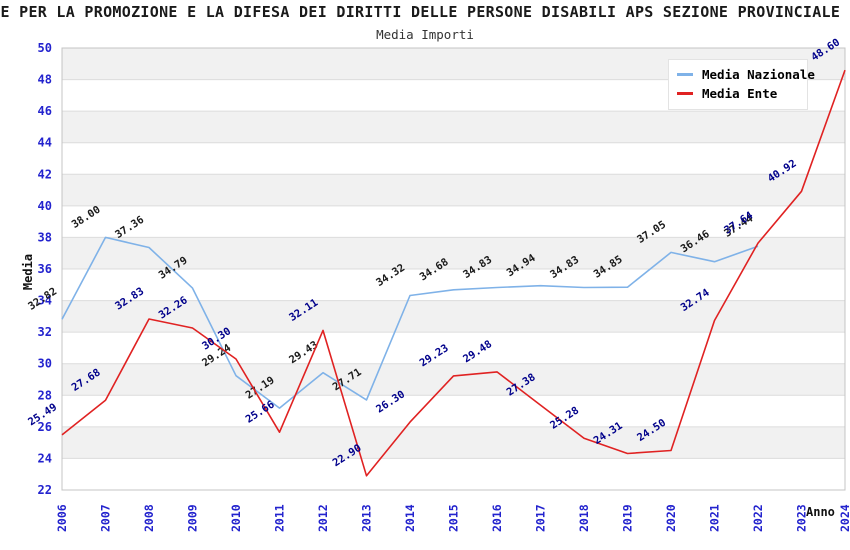  What do you see at coordinates (584, 518) in the screenshot?
I see `x-tick-label: 2018` at bounding box center [584, 518].